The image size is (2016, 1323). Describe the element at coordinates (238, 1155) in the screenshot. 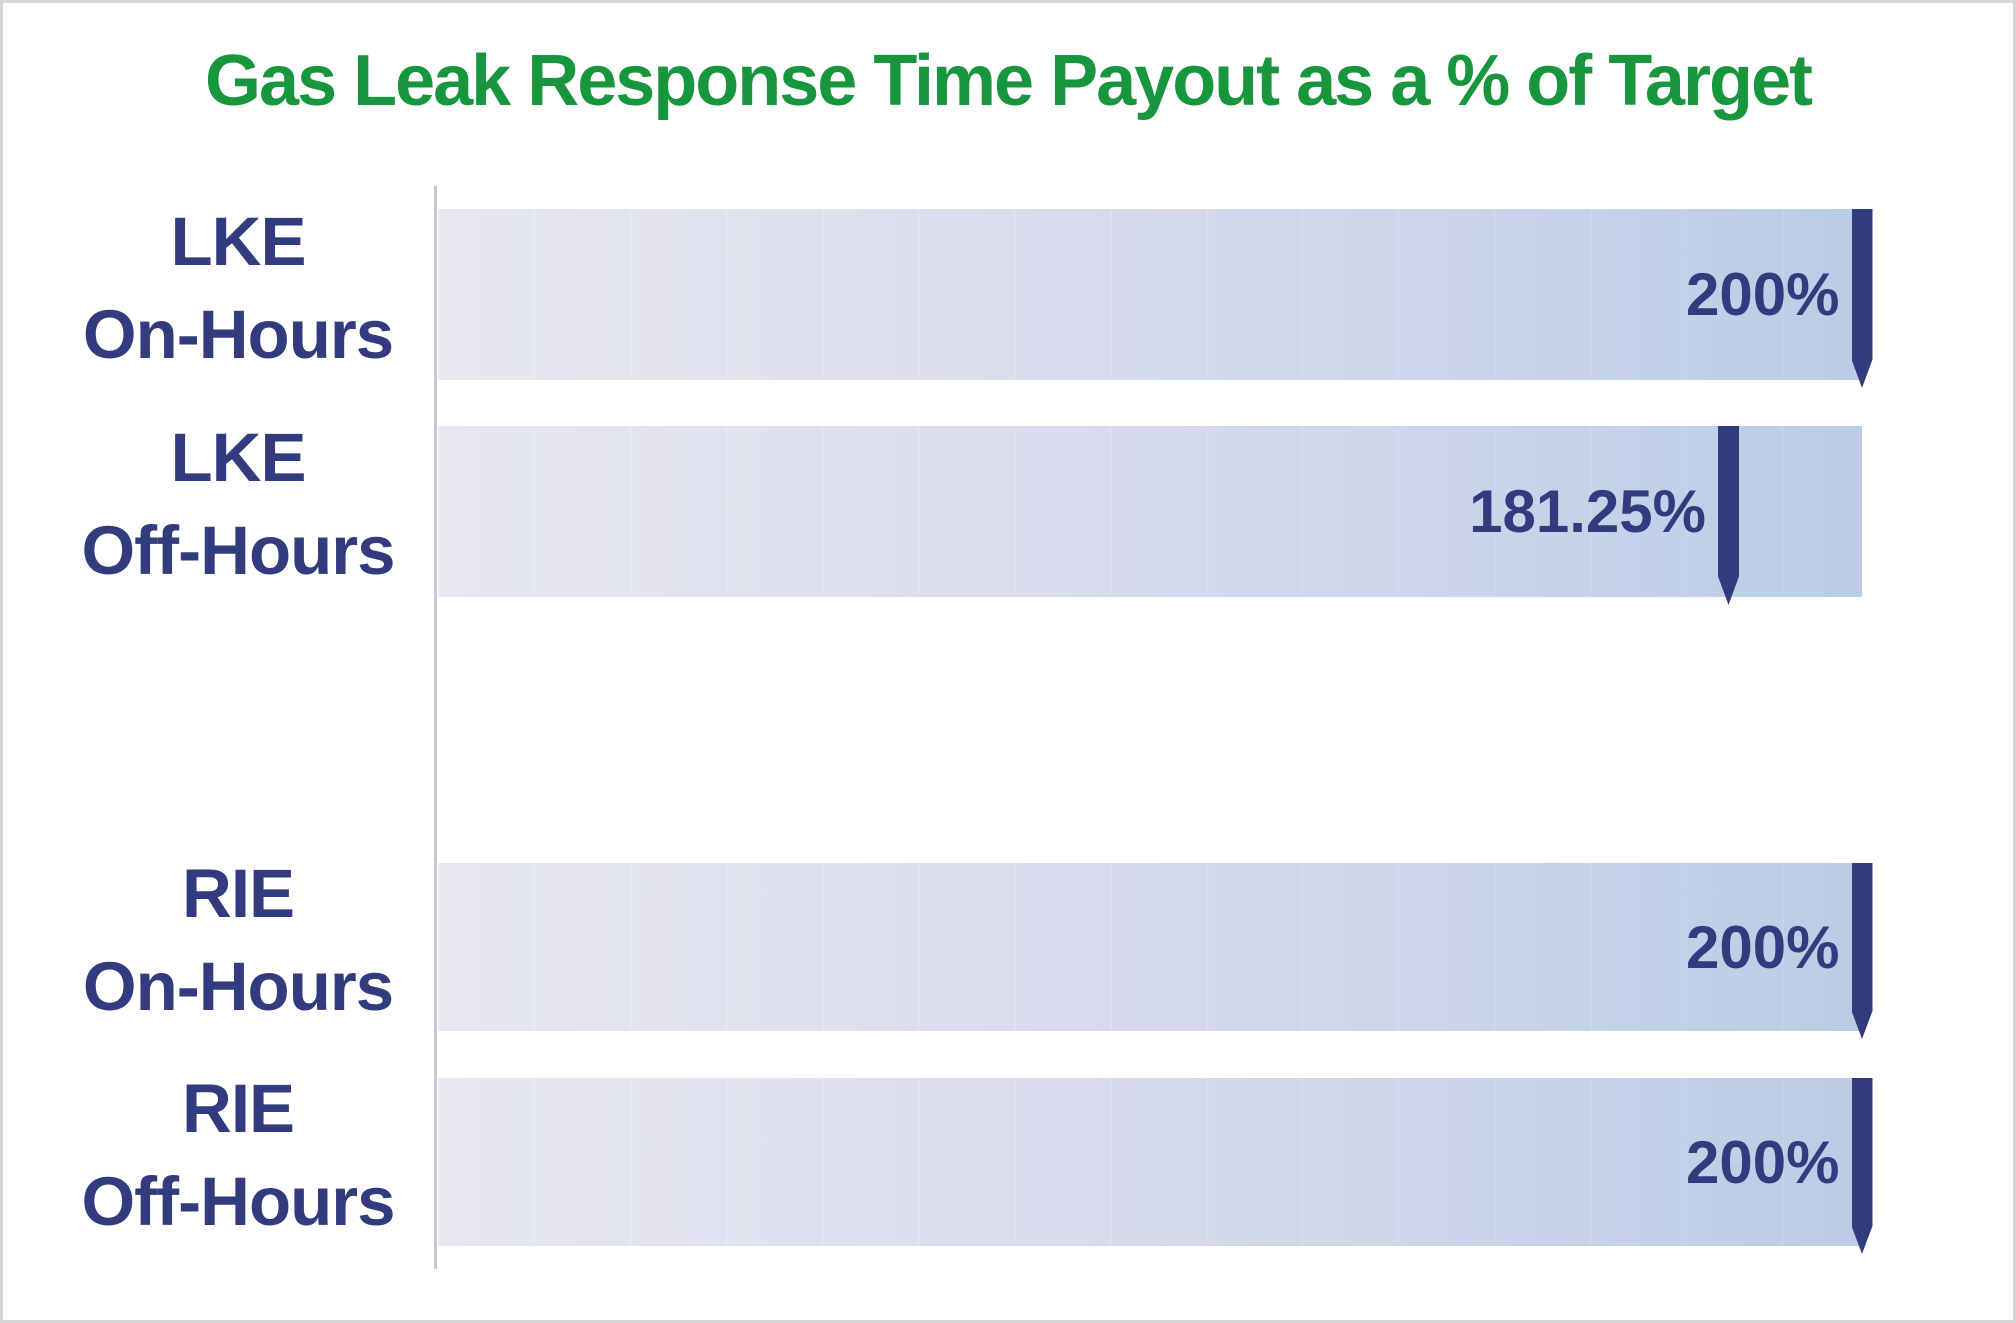

I see `category-label-rie-off-hours: RIE Off-Hours` at that location.